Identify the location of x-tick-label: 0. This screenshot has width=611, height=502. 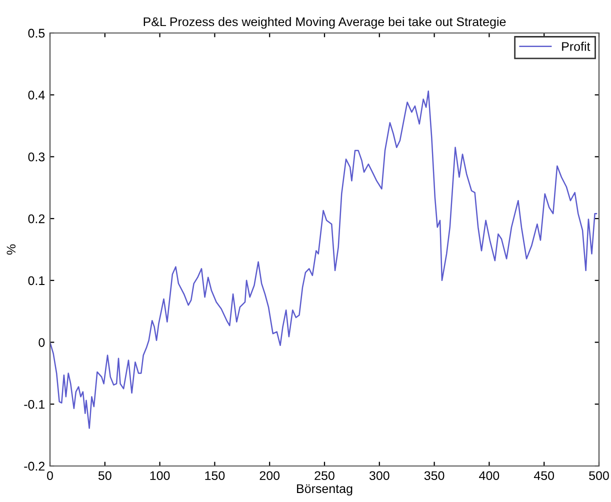
(50, 475).